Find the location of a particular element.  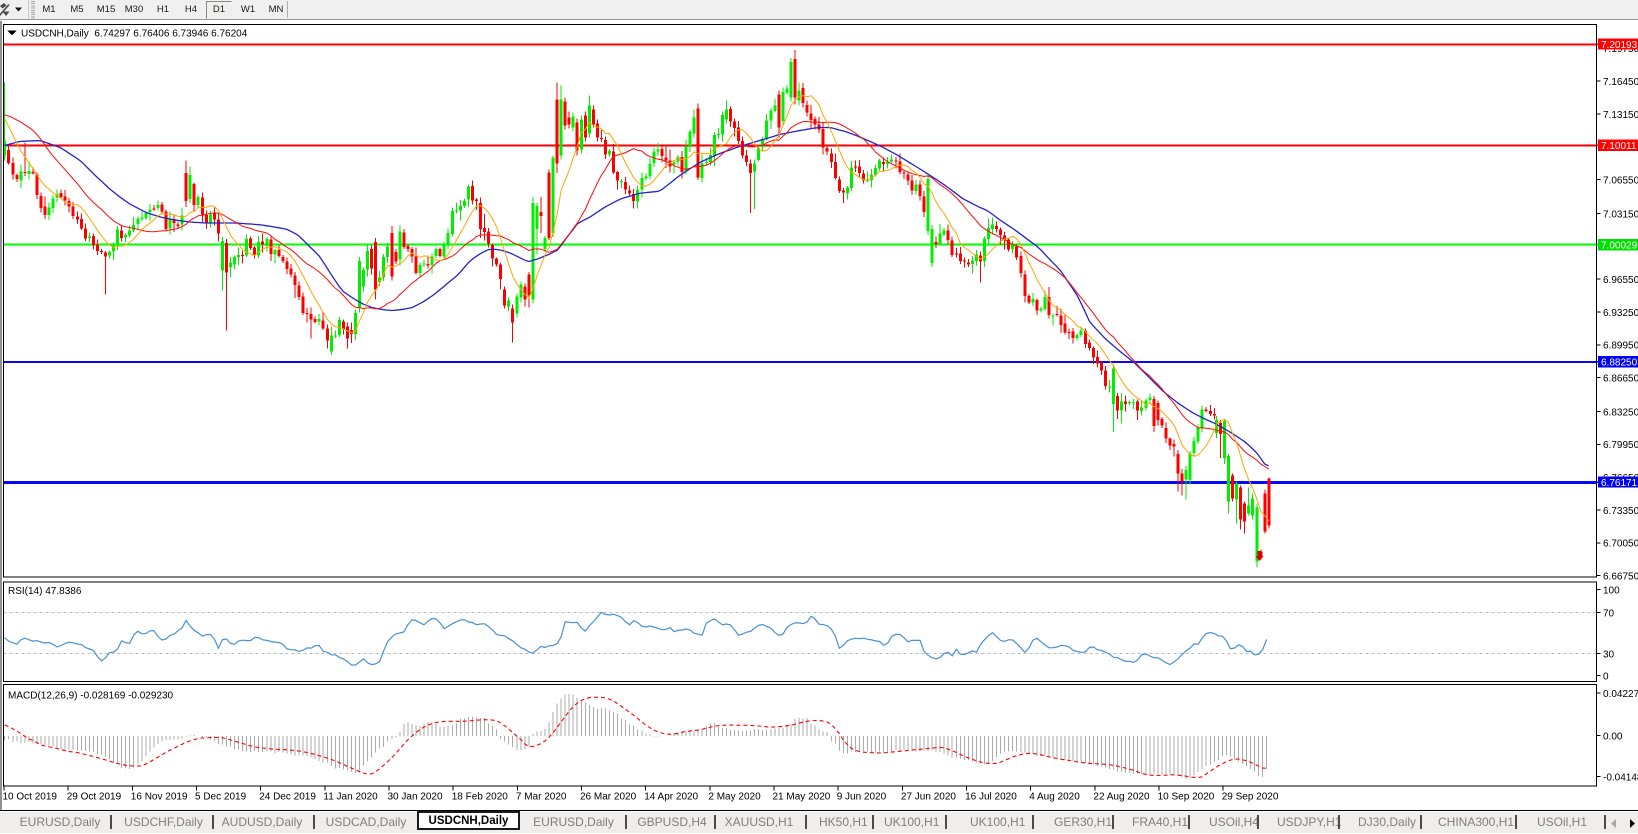

svg-text: -0.04148 is located at coordinates (1620, 777).